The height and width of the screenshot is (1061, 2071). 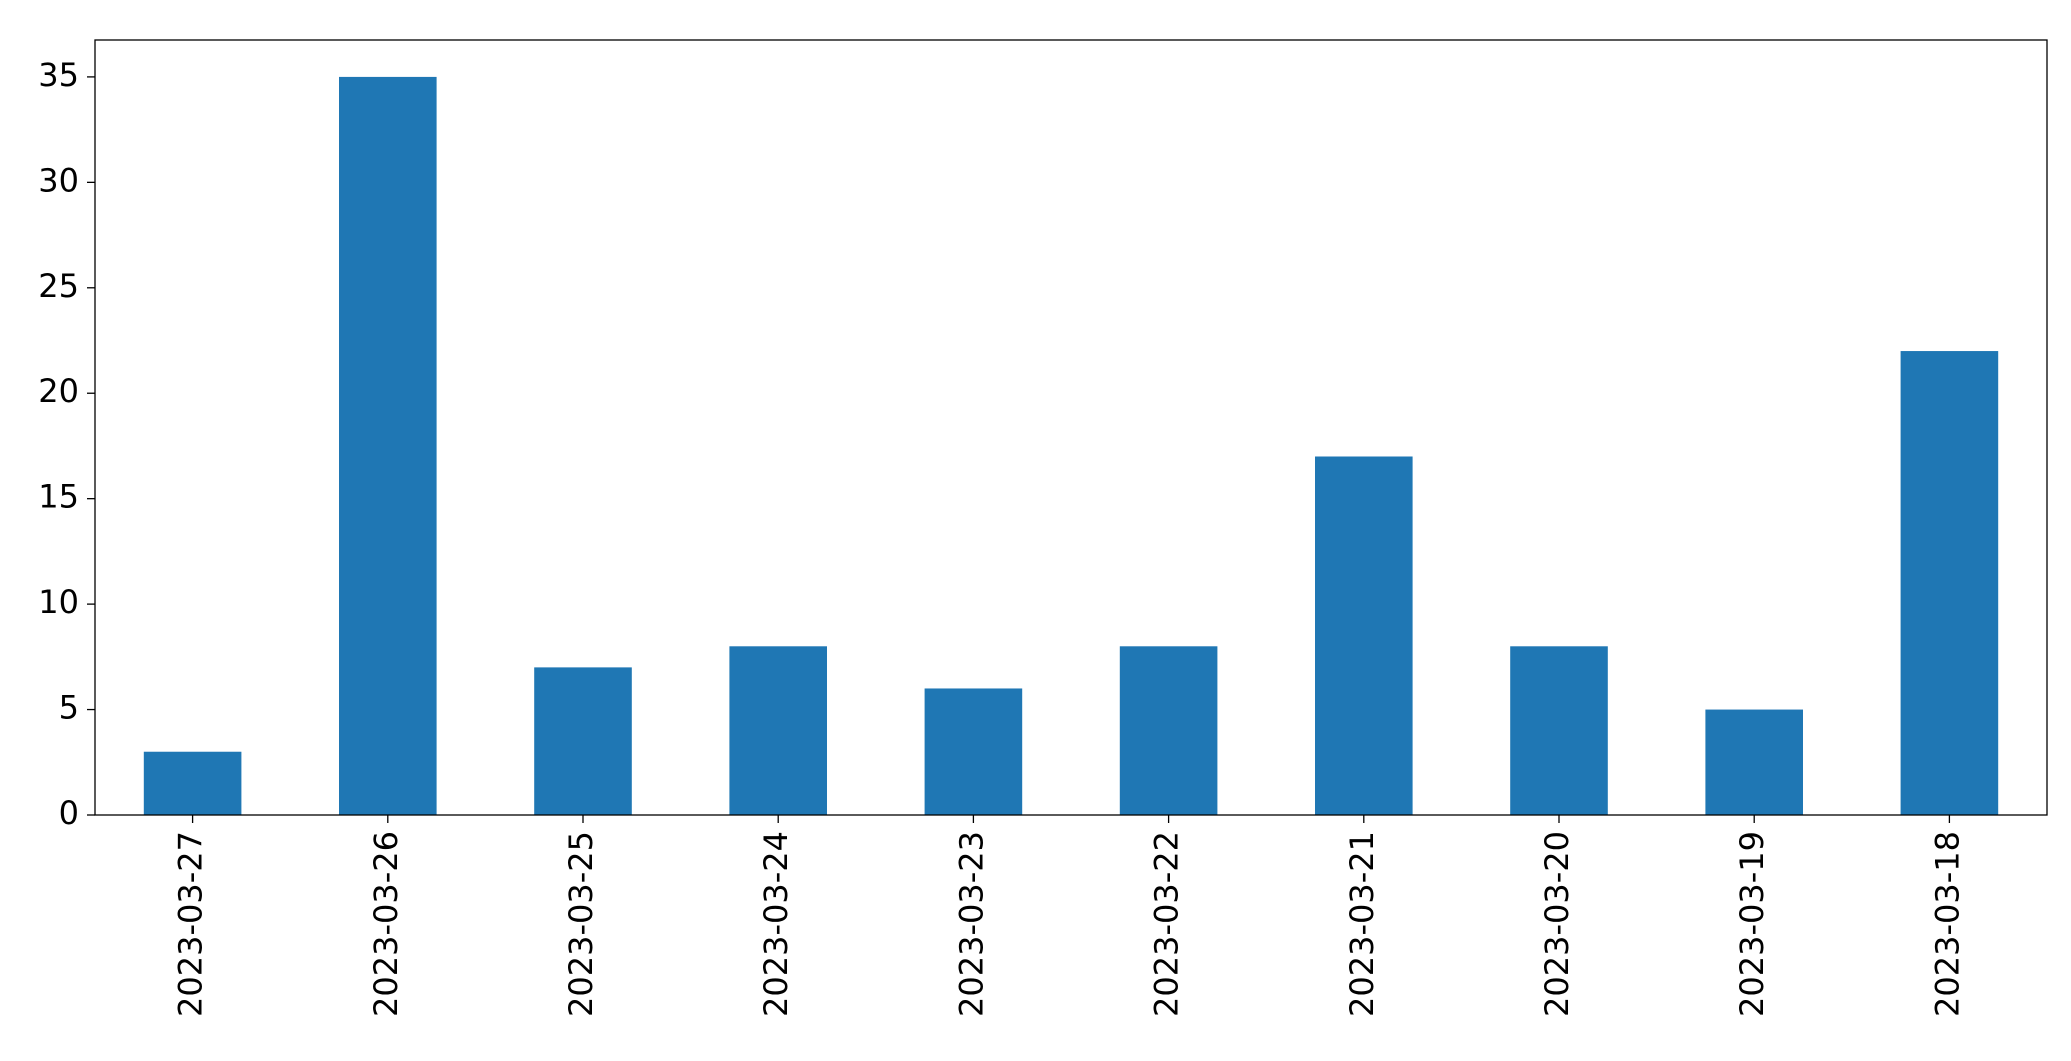 I want to click on x-tick-label: 2023-03-24, so click(x=776, y=924).